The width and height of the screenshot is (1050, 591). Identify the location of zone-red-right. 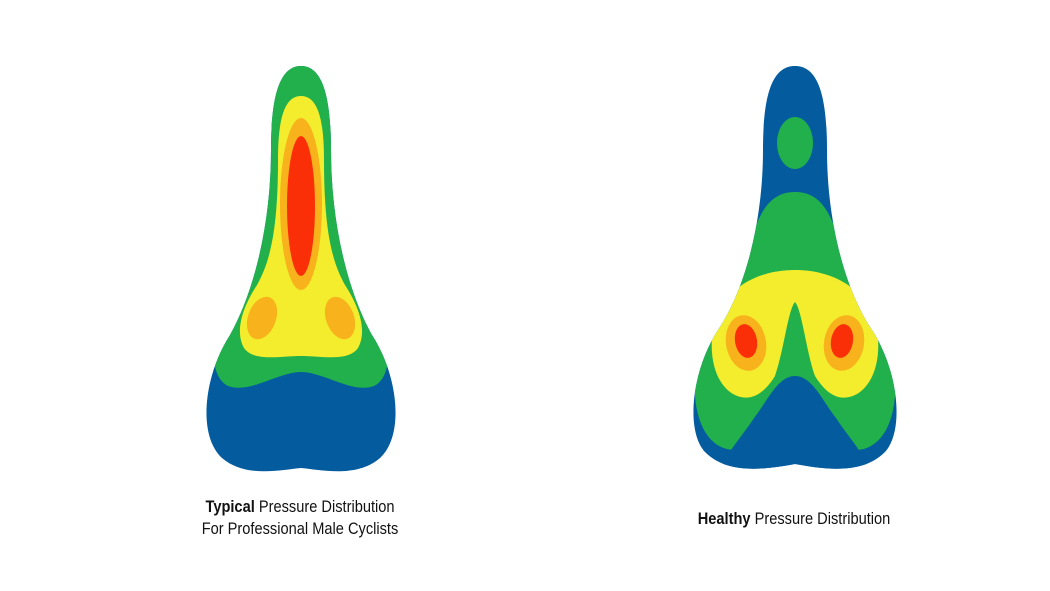
(842, 341).